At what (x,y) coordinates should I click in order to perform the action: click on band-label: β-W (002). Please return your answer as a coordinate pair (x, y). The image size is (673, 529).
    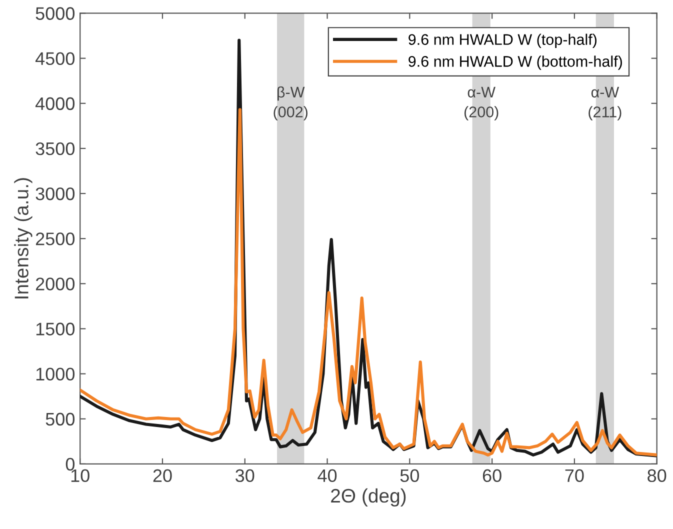
    Looking at the image, I should click on (291, 103).